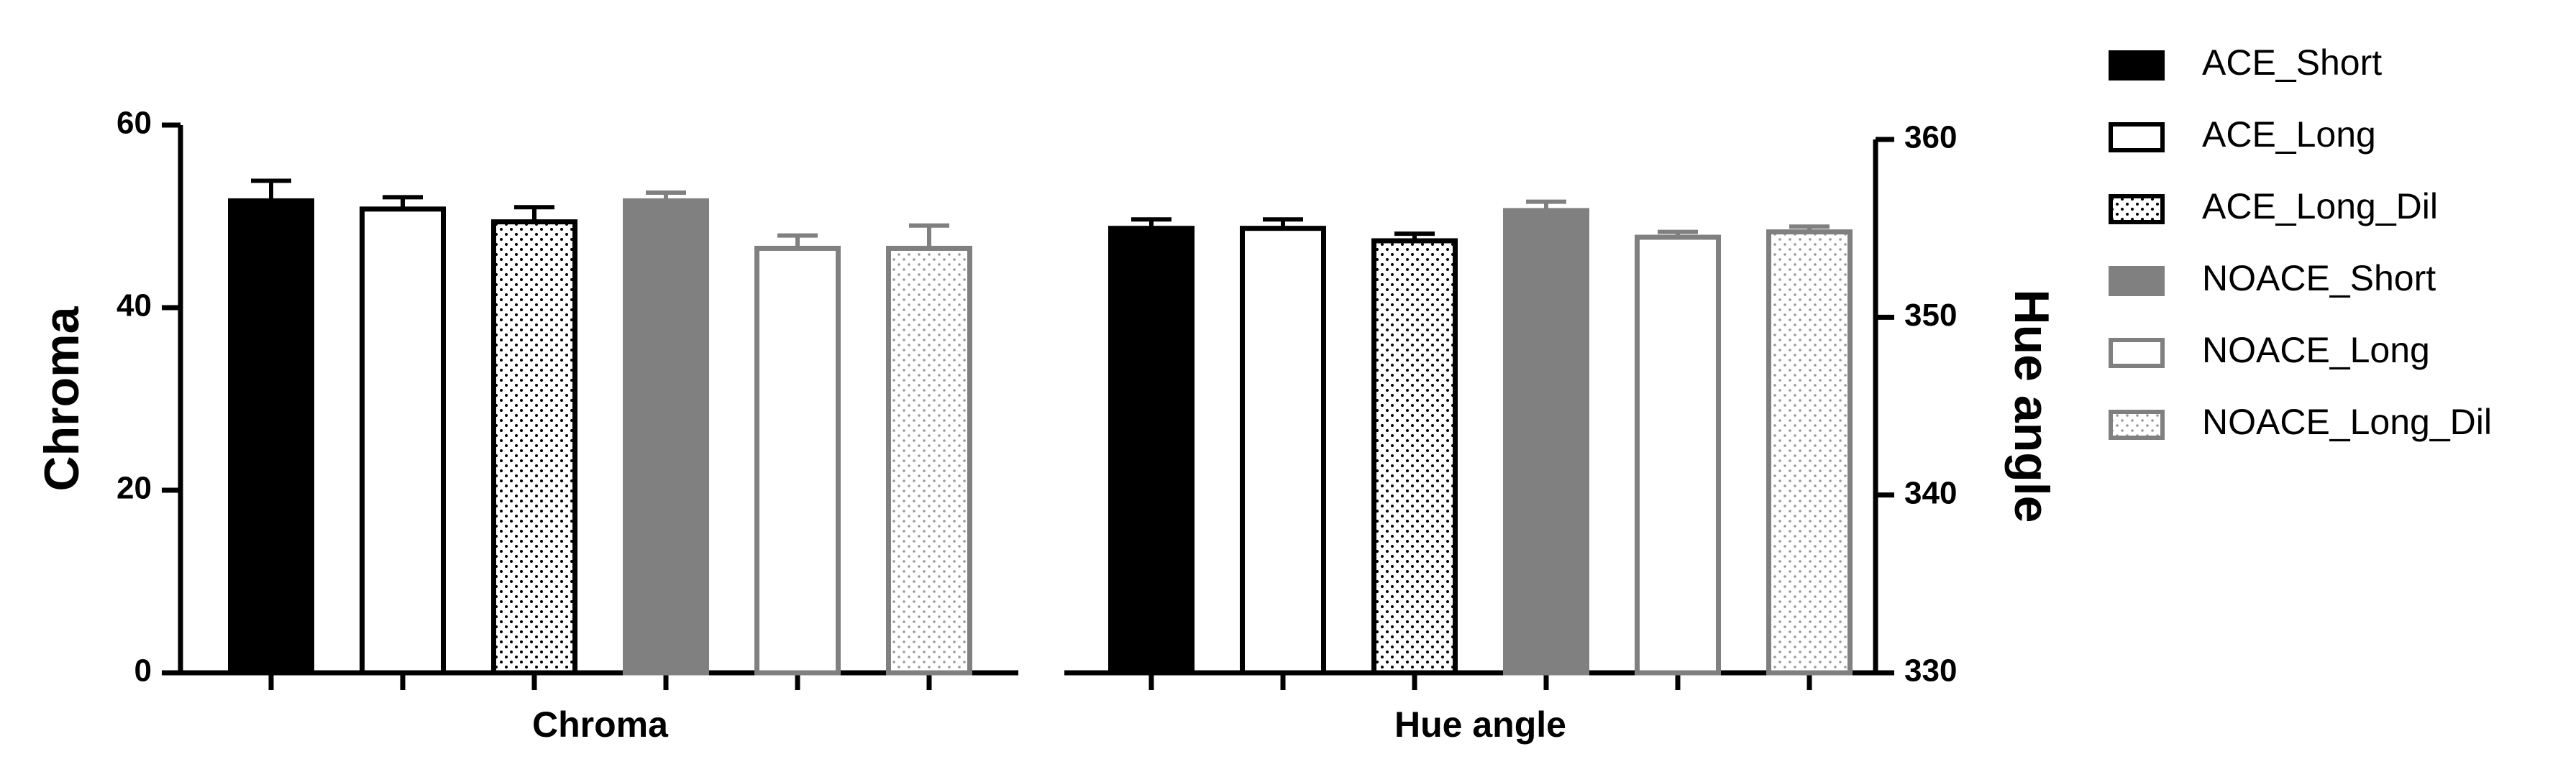  I want to click on x-category-label: Chroma, so click(600, 724).